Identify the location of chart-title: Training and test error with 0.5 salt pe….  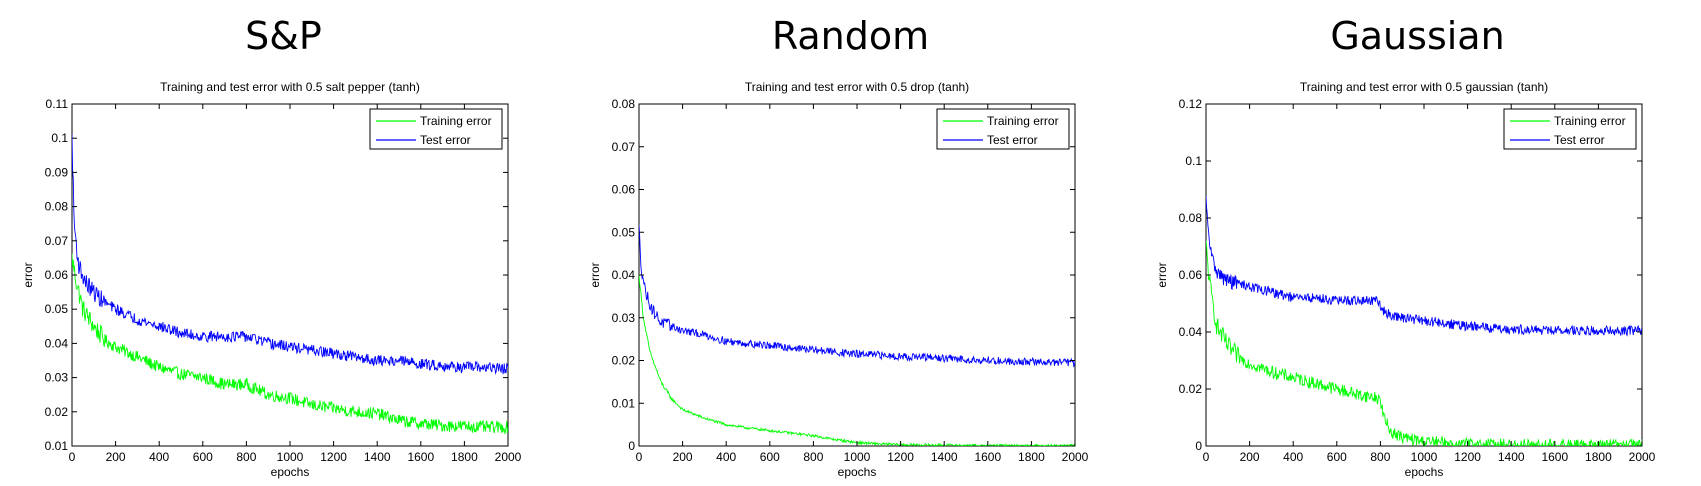
(290, 87).